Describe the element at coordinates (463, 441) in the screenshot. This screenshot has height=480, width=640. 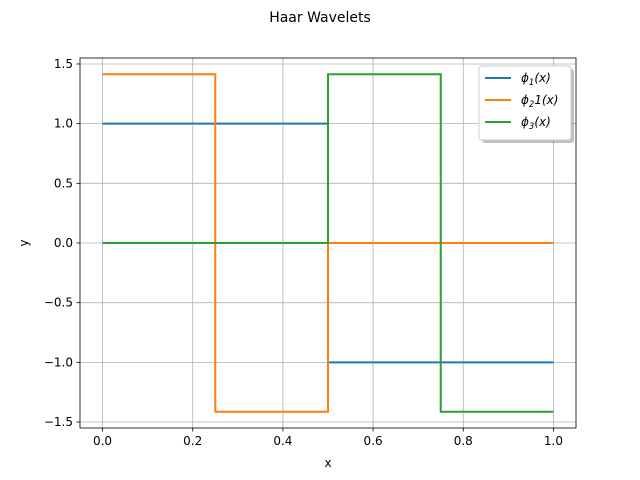
I see `x-tick-label: 0.8` at that location.